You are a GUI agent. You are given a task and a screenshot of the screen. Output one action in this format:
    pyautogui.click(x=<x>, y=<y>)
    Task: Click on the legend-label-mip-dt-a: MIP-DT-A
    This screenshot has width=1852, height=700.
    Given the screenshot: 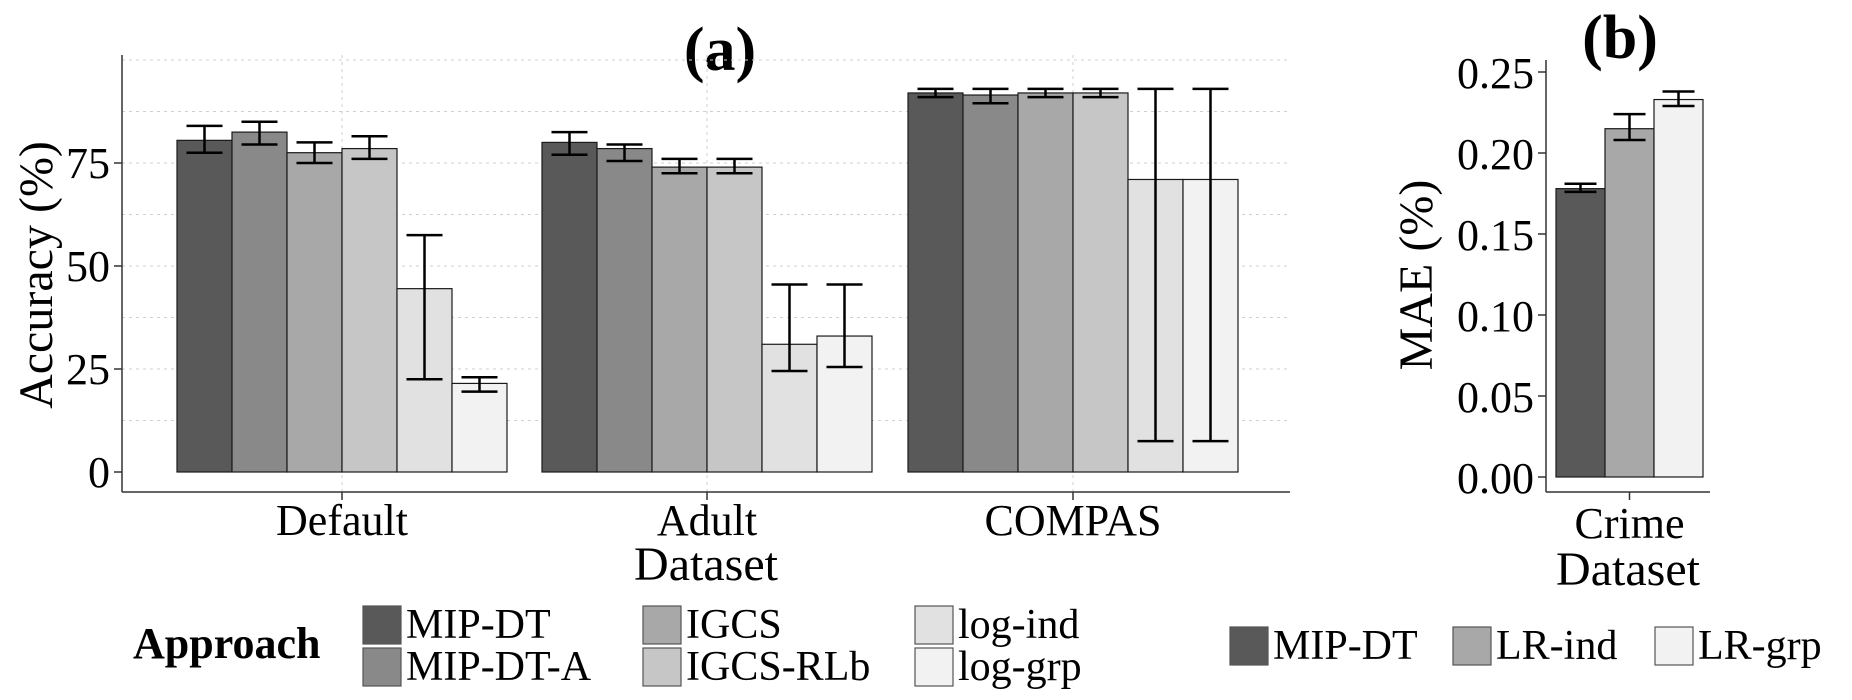 What is the action you would take?
    pyautogui.click(x=499, y=667)
    